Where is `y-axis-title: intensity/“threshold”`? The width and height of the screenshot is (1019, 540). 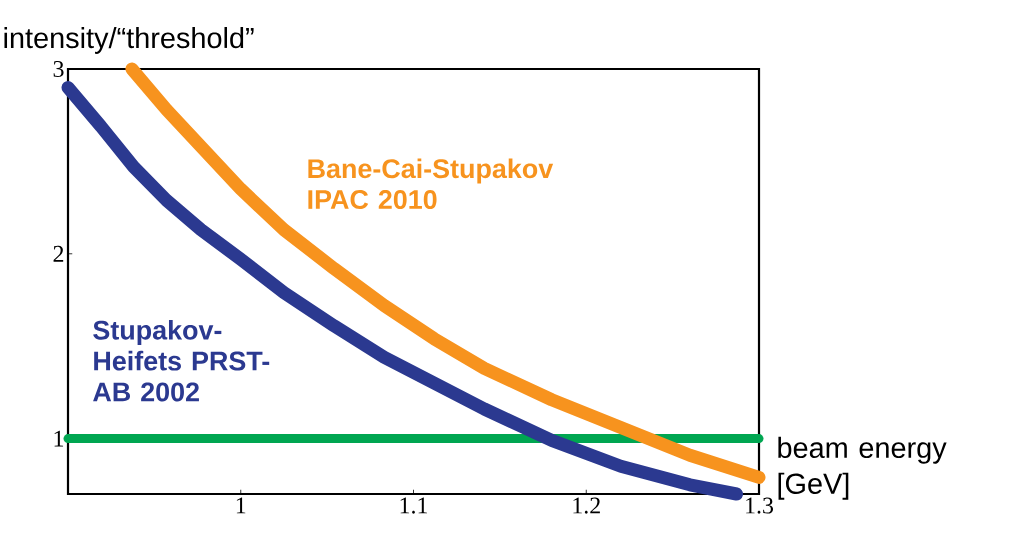 y-axis-title: intensity/“threshold” is located at coordinates (129, 40).